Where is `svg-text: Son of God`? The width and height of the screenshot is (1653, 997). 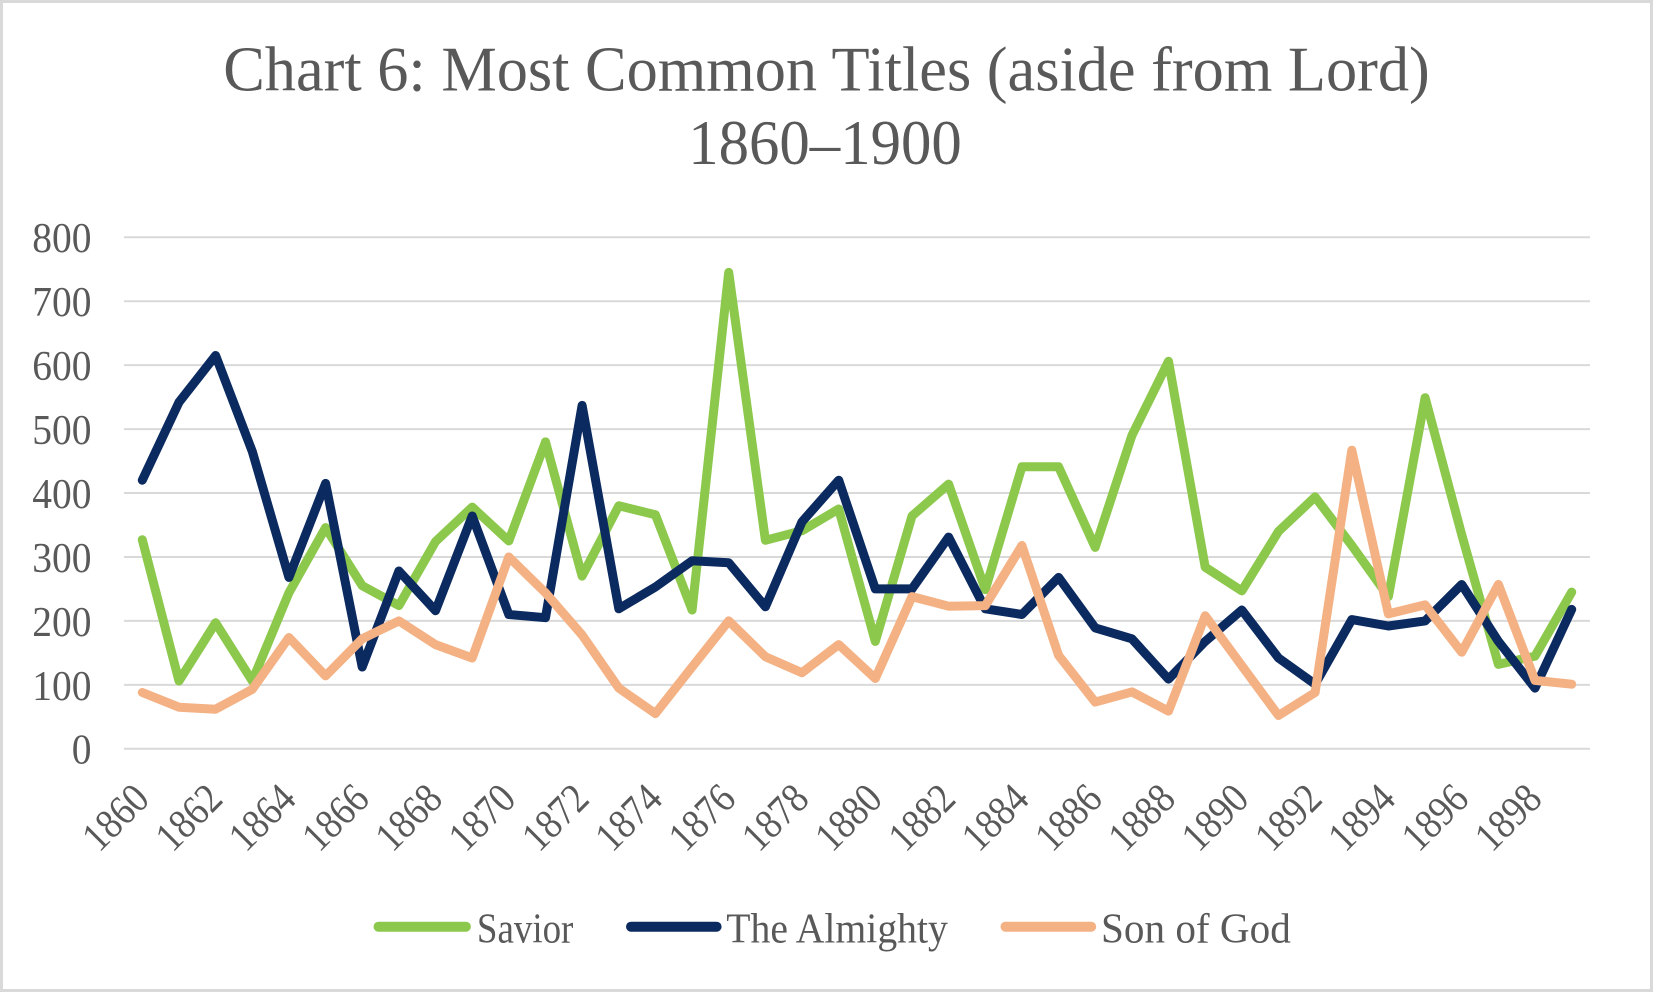 svg-text: Son of God is located at coordinates (1196, 928).